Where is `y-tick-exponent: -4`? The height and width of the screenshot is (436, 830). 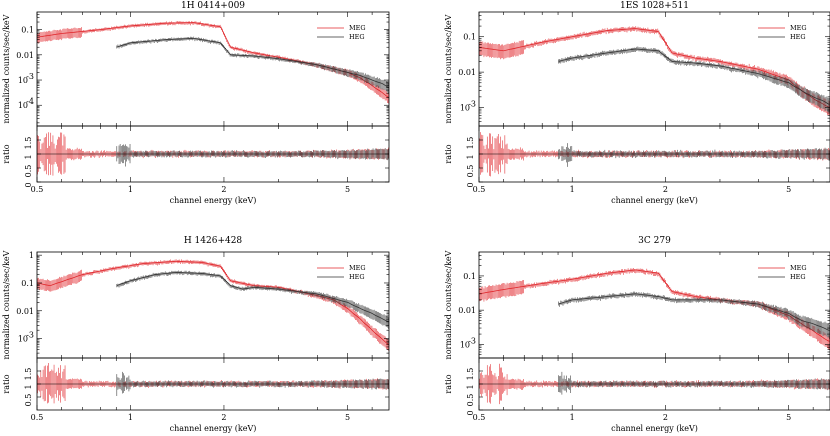 y-tick-exponent: -4 is located at coordinates (30, 101).